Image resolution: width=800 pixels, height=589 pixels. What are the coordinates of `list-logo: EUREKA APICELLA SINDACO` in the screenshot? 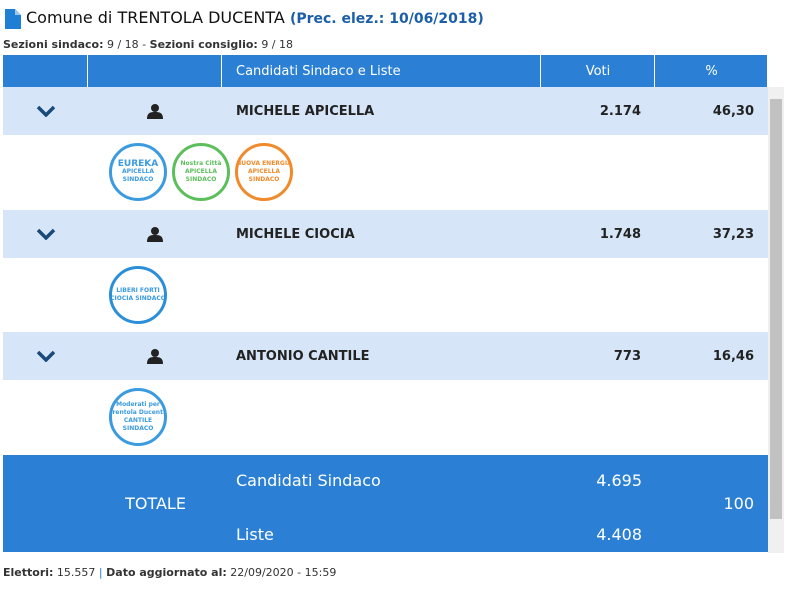 It's located at (138, 172).